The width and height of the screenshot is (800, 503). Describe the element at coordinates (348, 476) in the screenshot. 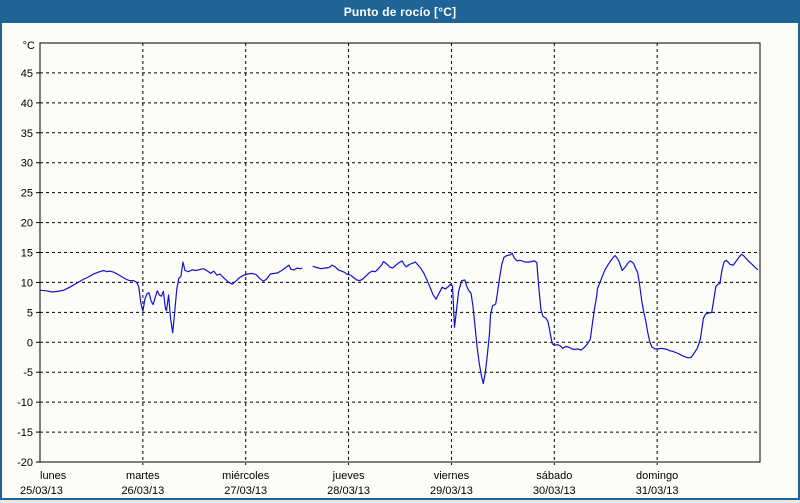

I see `day-name-label: jueves` at that location.